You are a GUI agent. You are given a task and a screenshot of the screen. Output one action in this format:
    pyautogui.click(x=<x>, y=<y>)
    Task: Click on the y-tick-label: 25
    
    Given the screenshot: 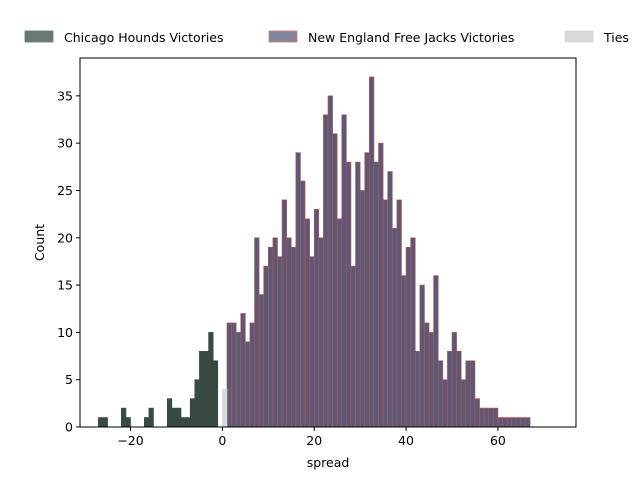 What is the action you would take?
    pyautogui.click(x=65, y=190)
    